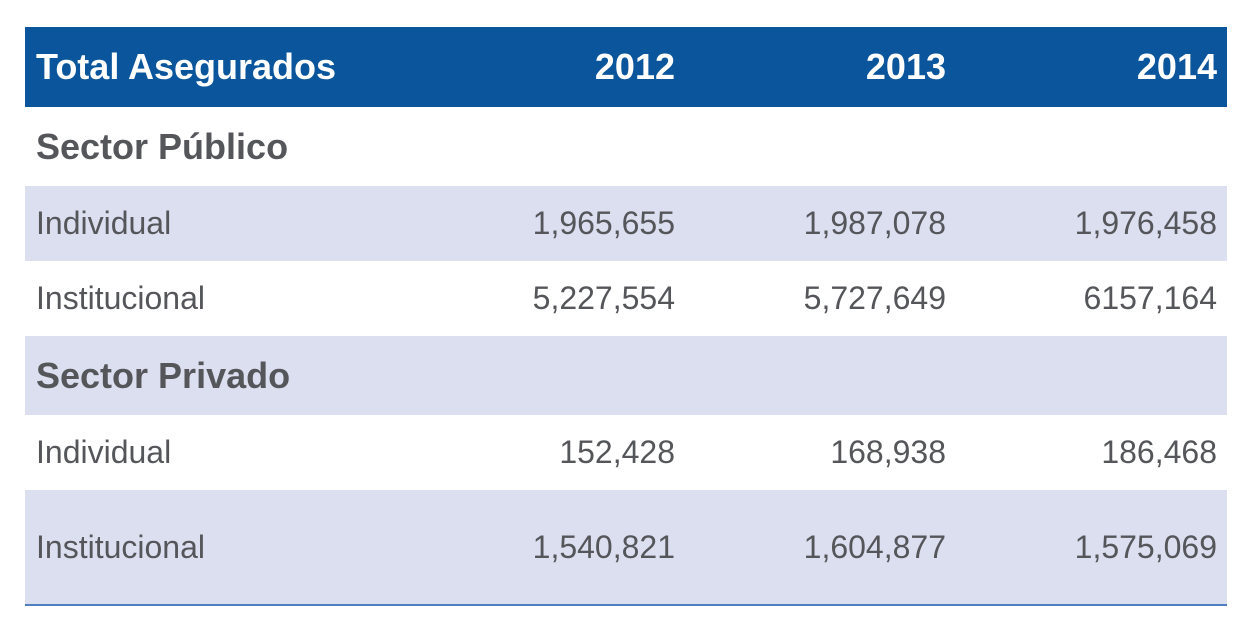  I want to click on cell-value: 6157,164, so click(1150, 298).